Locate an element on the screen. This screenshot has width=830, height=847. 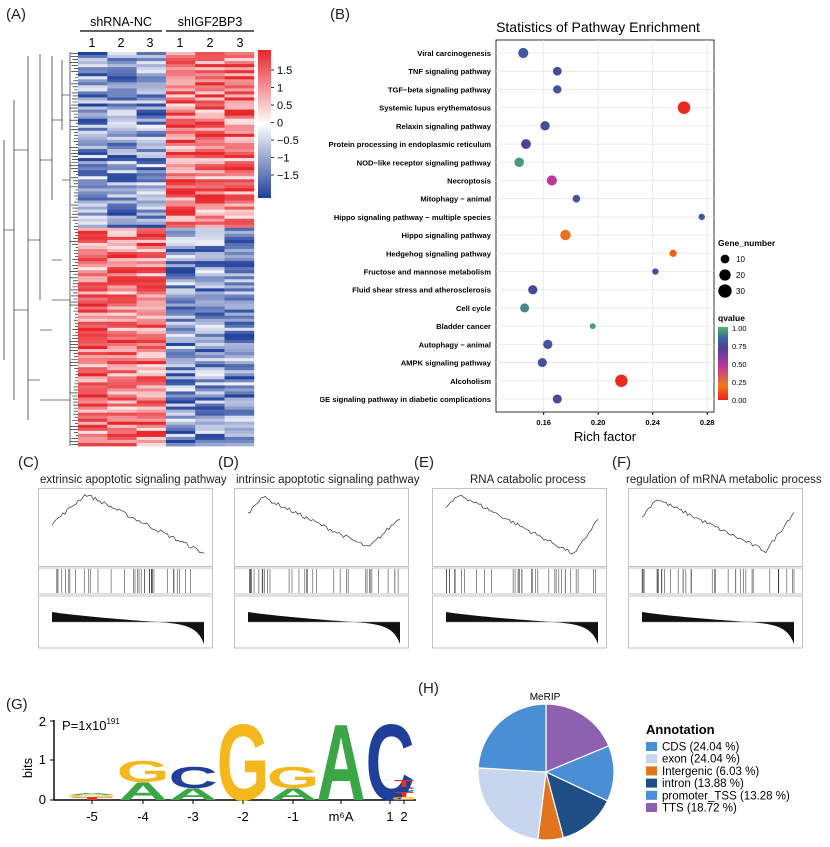
pathway-label: Mitophagy − animal is located at coordinates (455, 199).